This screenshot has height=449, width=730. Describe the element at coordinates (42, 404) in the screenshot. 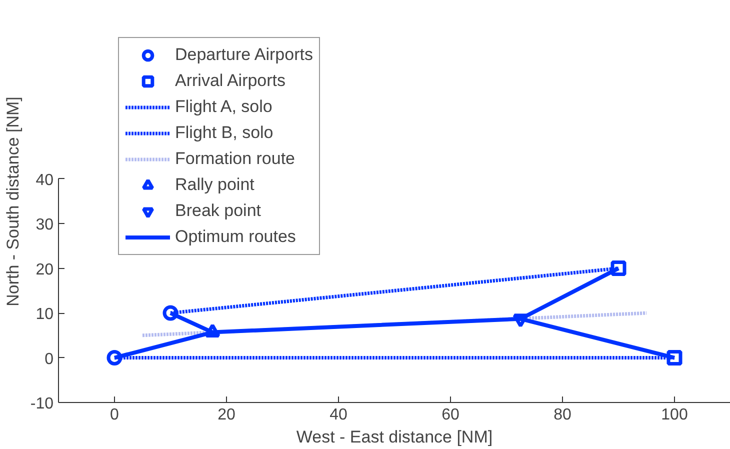

I see `y-tick-label: -10` at that location.